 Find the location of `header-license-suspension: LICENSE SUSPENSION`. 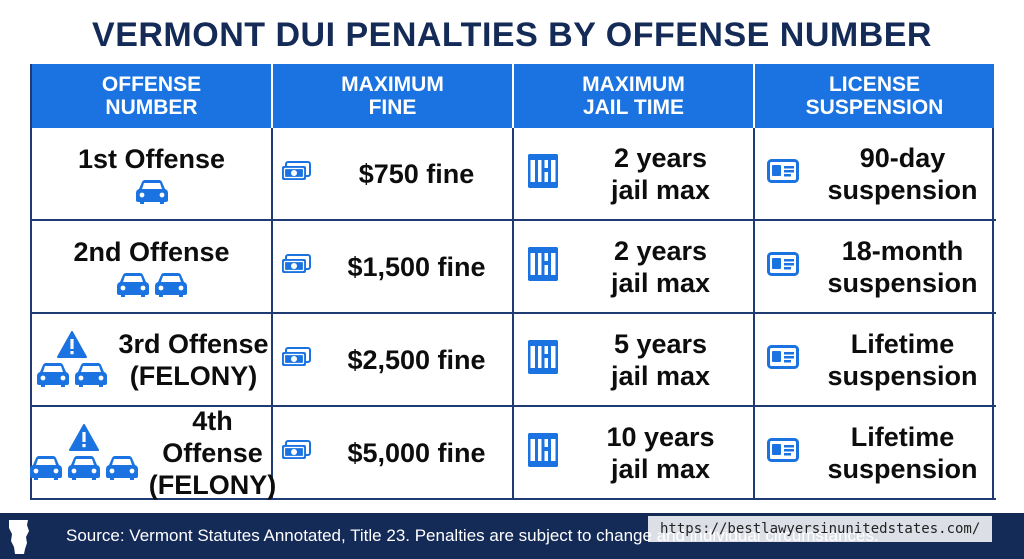

header-license-suspension: LICENSE SUSPENSION is located at coordinates (875, 96).